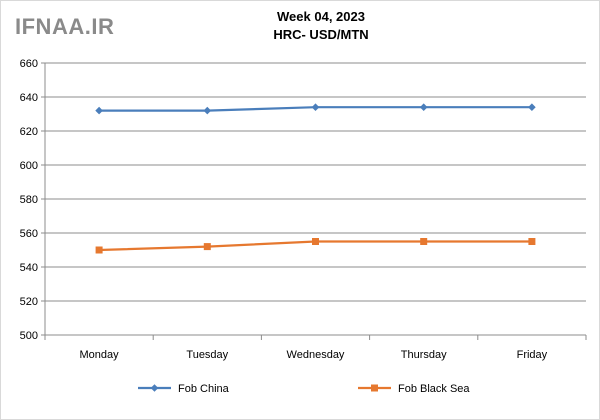 Image resolution: width=600 pixels, height=420 pixels. I want to click on data-point-fob-china-wednesday, so click(315, 107).